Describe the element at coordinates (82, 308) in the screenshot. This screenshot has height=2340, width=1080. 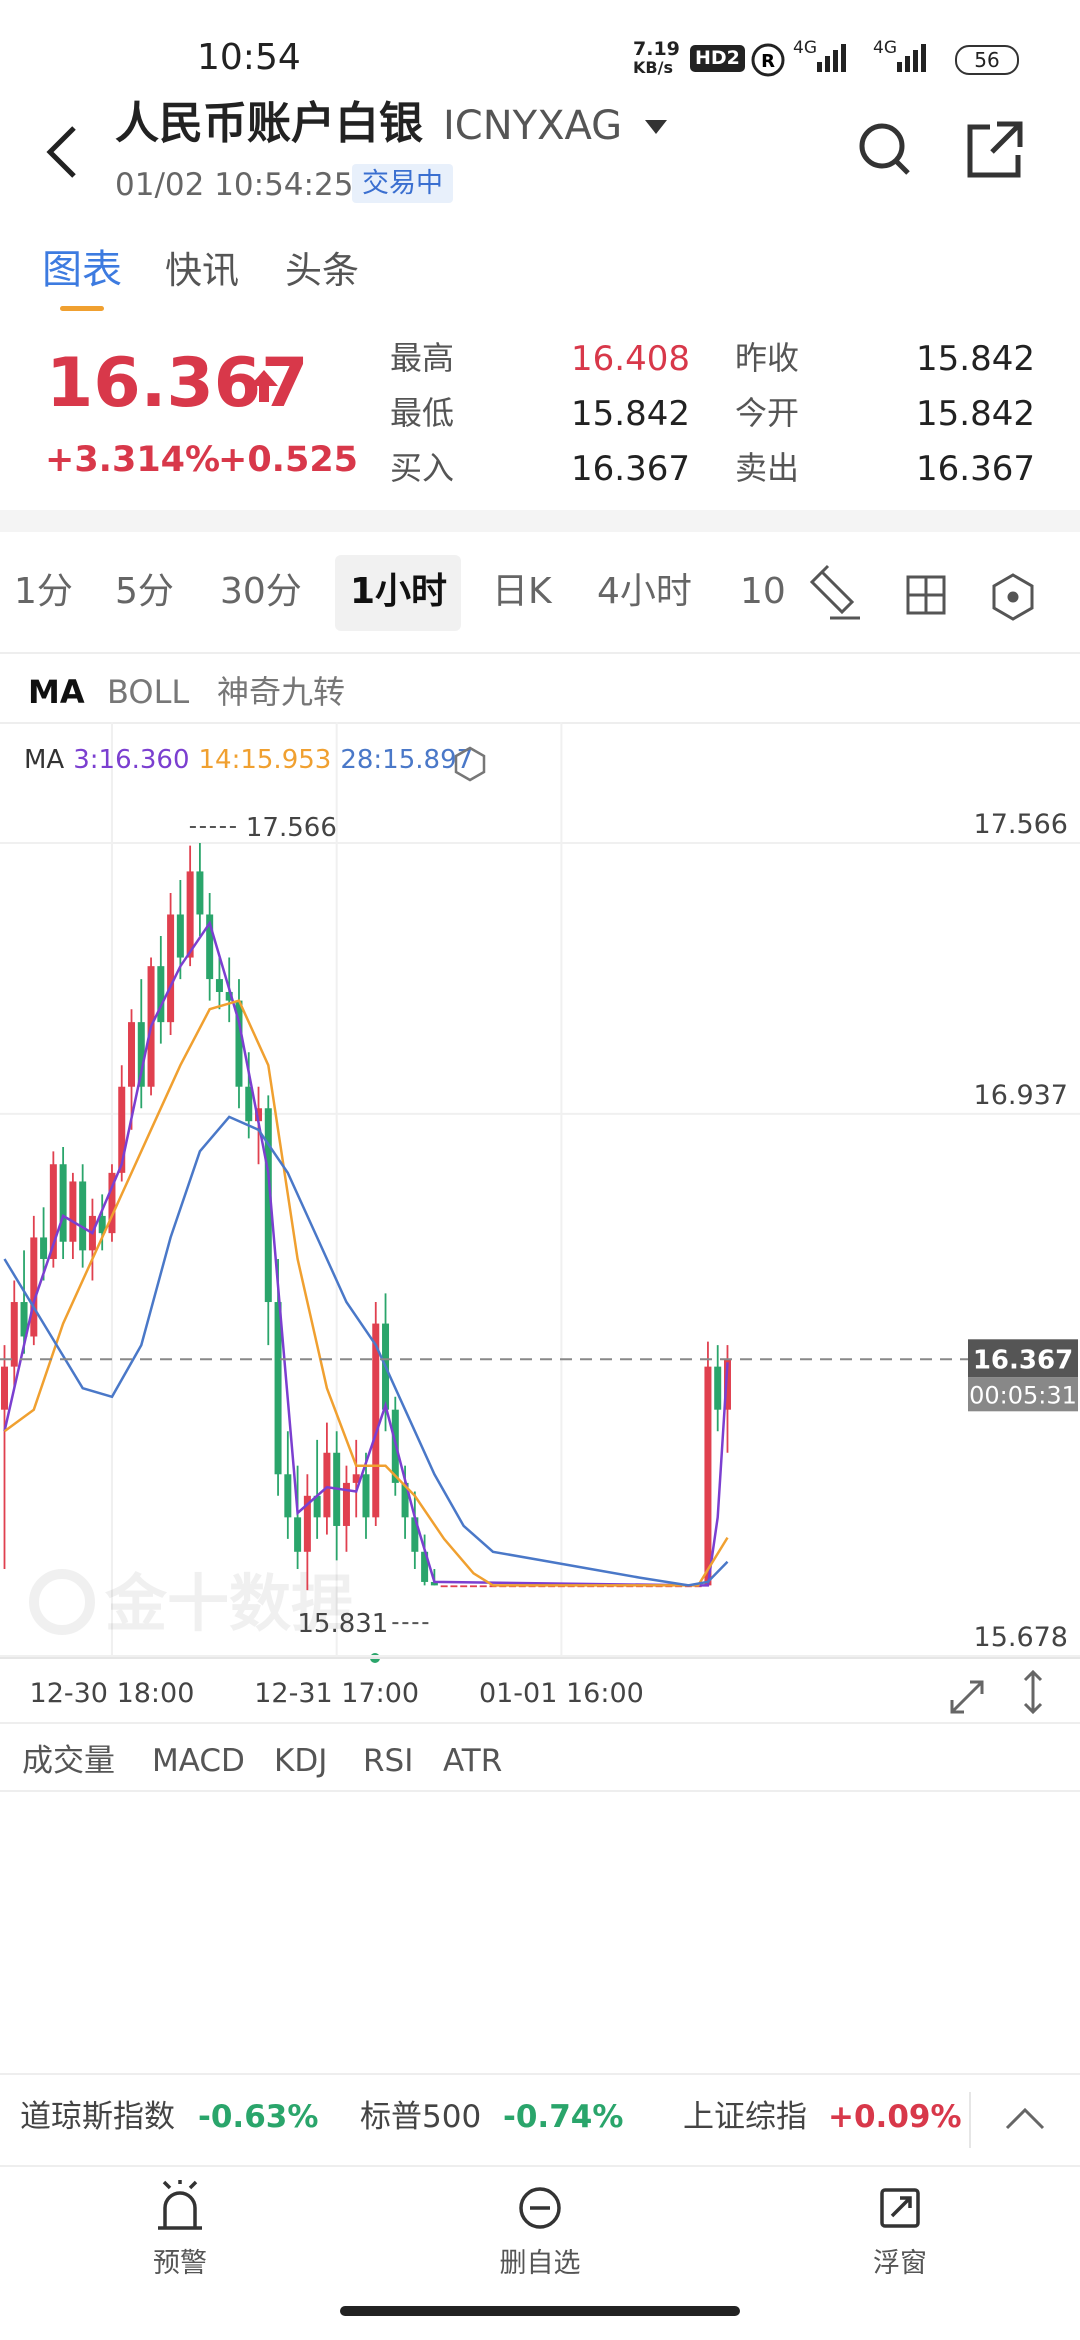
I see `tab-underline` at that location.